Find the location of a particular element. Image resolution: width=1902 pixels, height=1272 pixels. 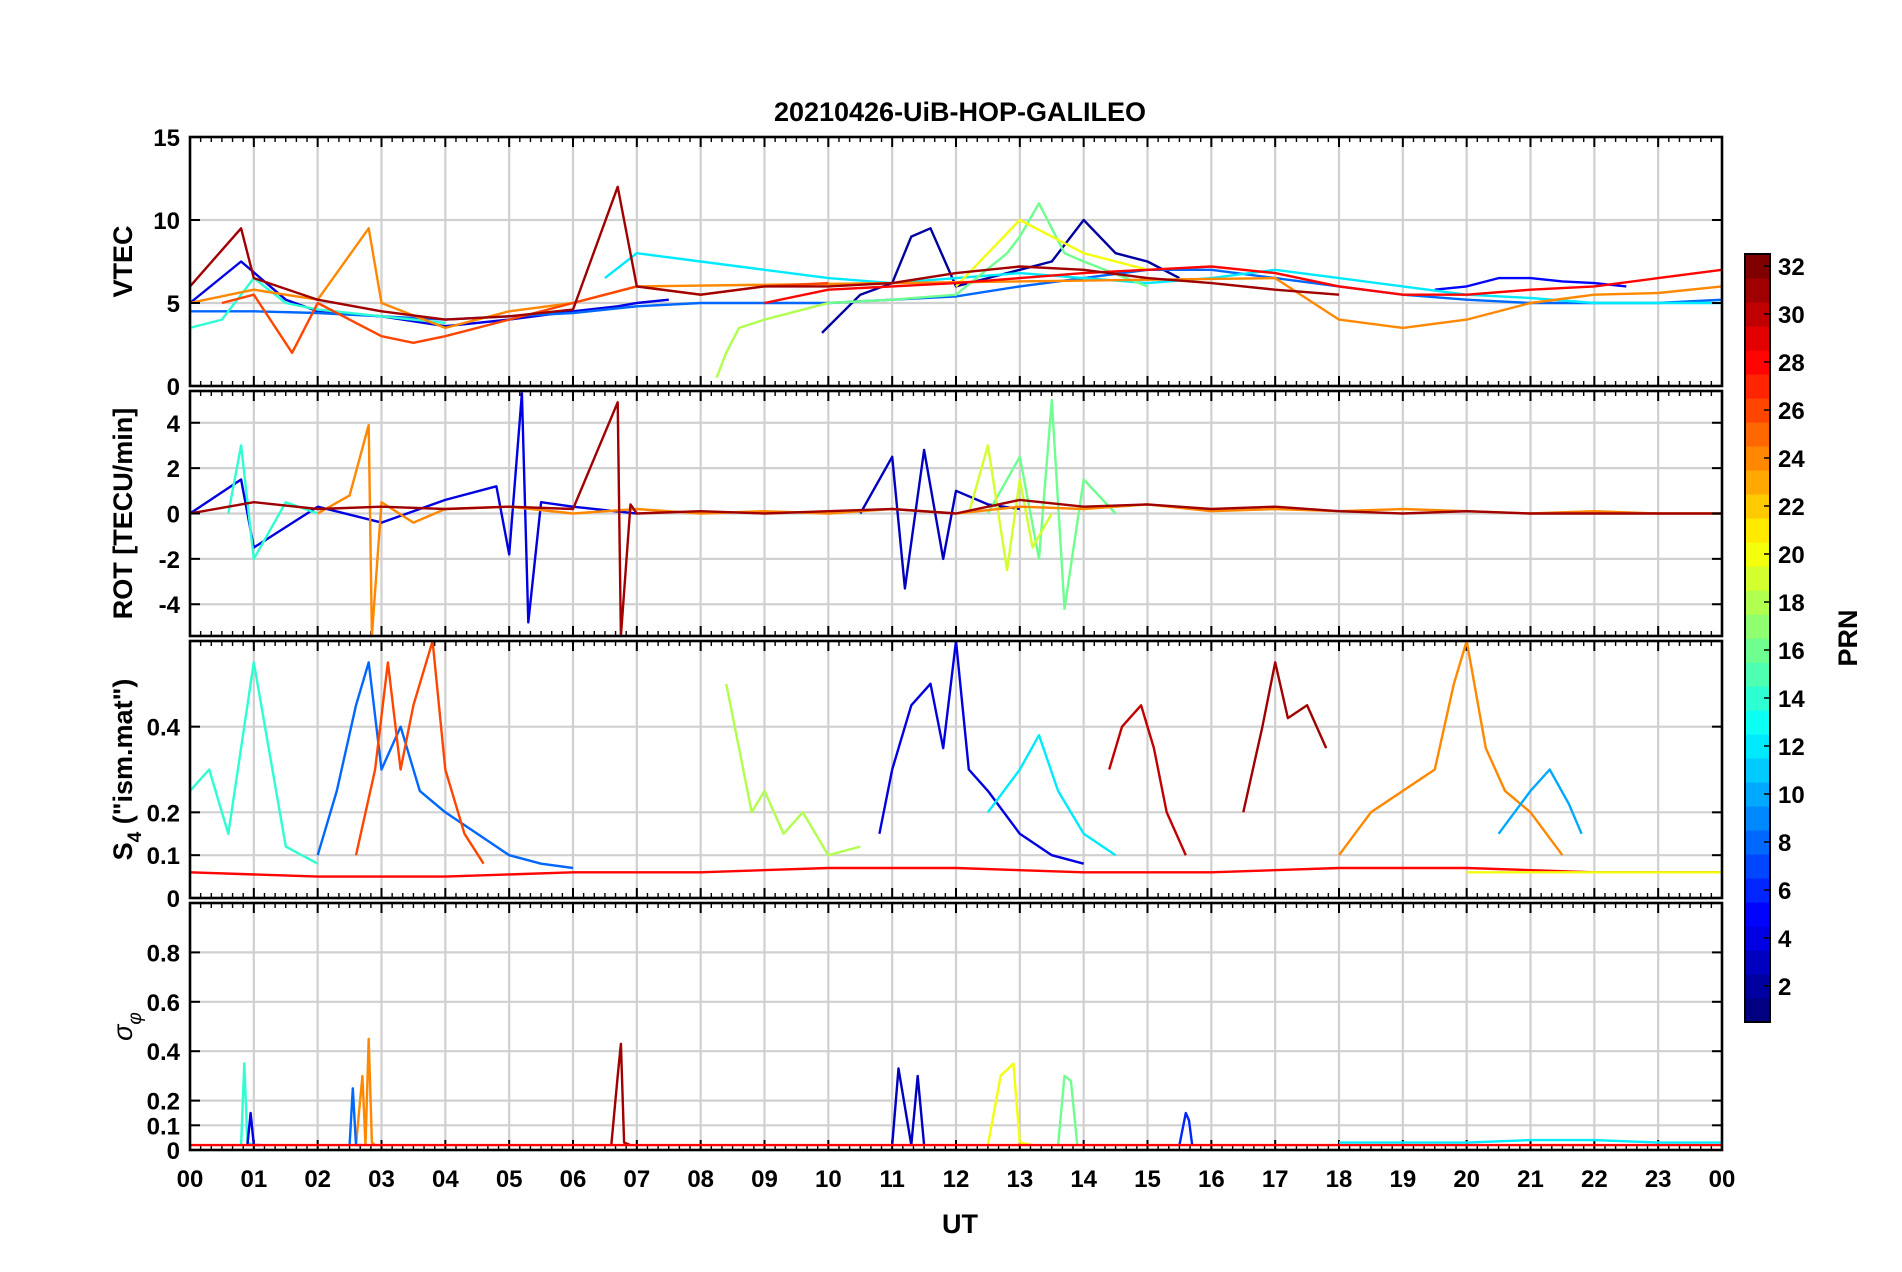

x-tick-label: 22 is located at coordinates (1594, 1179).